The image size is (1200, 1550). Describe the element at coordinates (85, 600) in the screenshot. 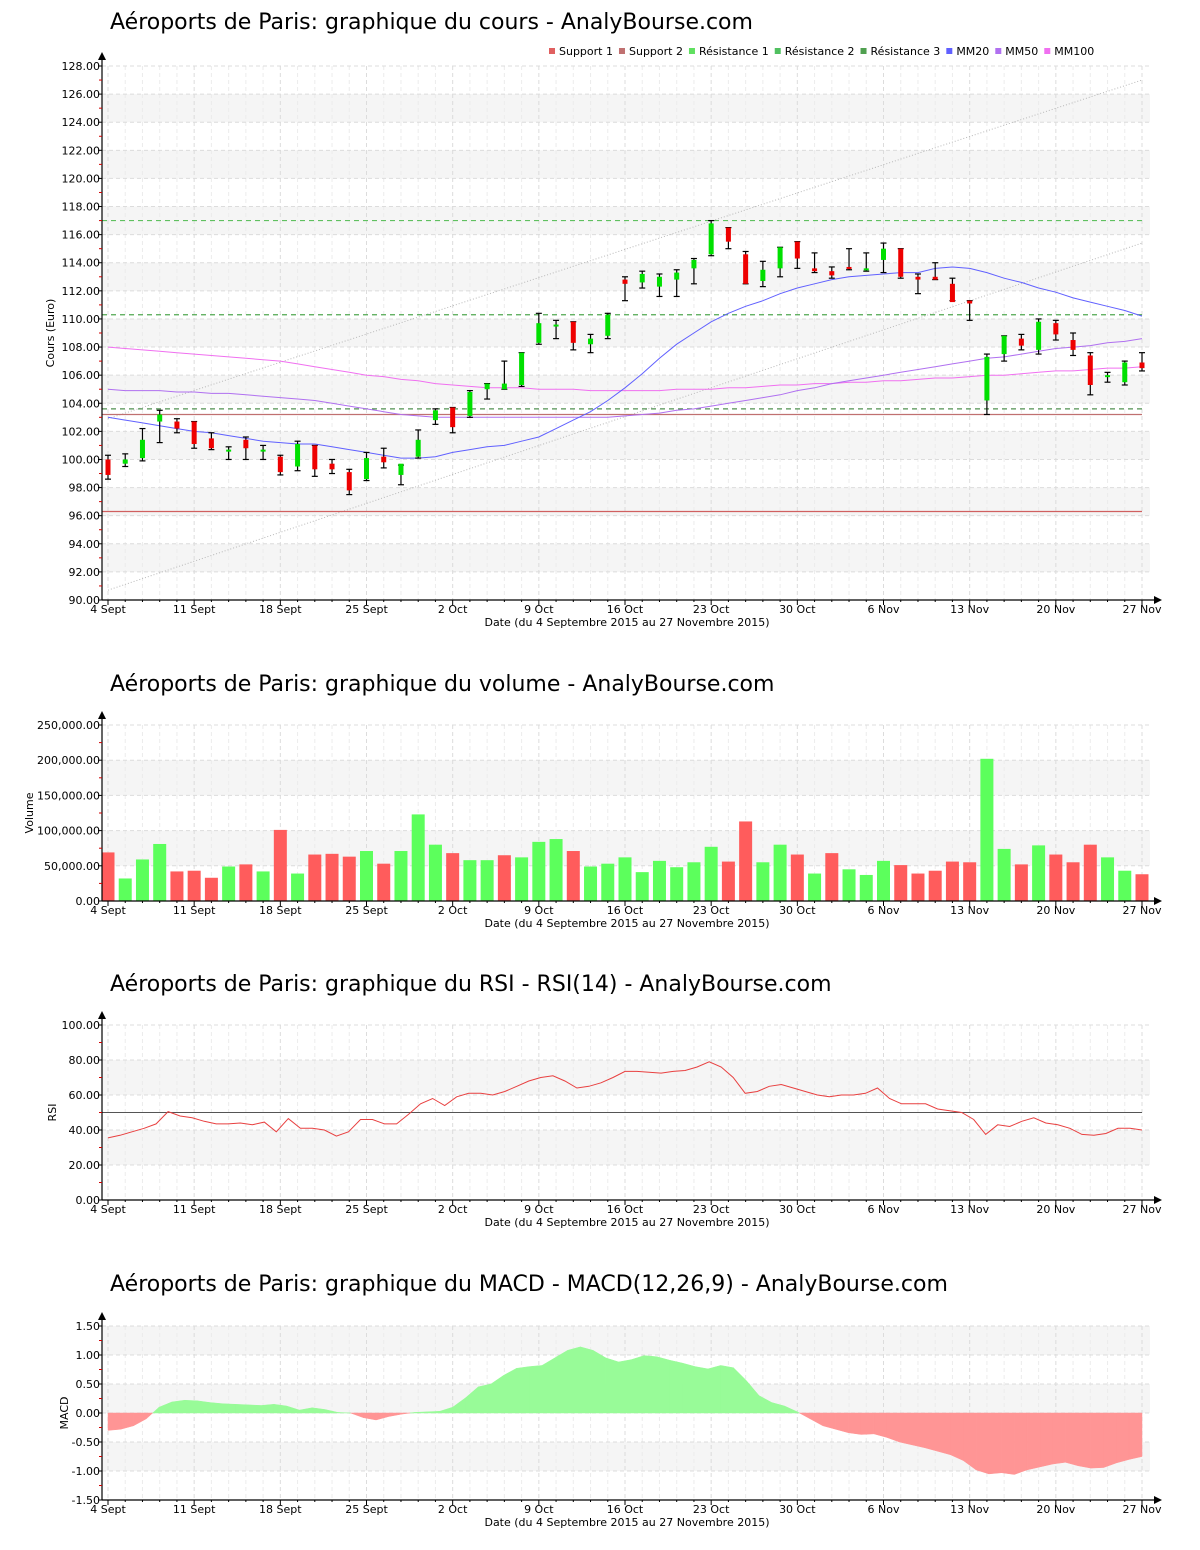

I see `y-tick-label: 90.00` at that location.